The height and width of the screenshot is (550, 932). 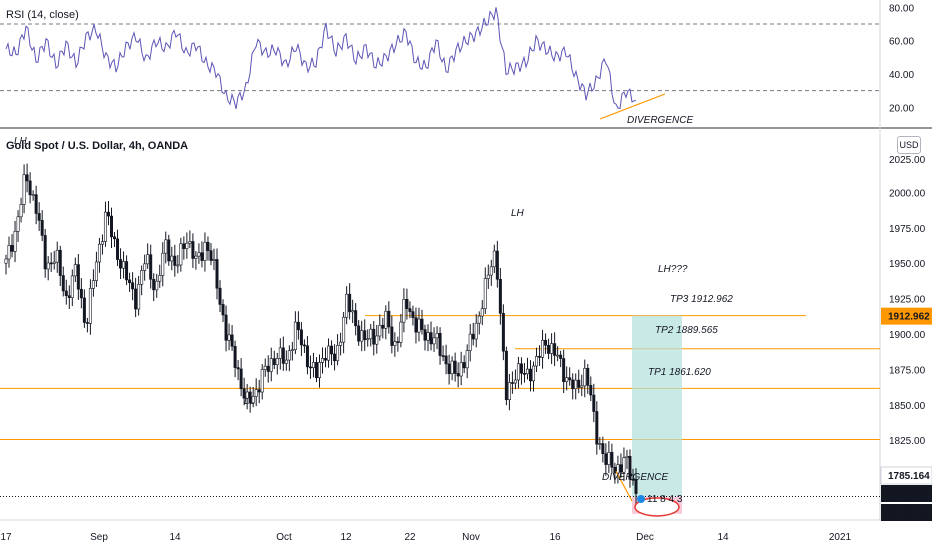 What do you see at coordinates (907, 229) in the screenshot?
I see `price-tick-label-1975: 1975.00` at bounding box center [907, 229].